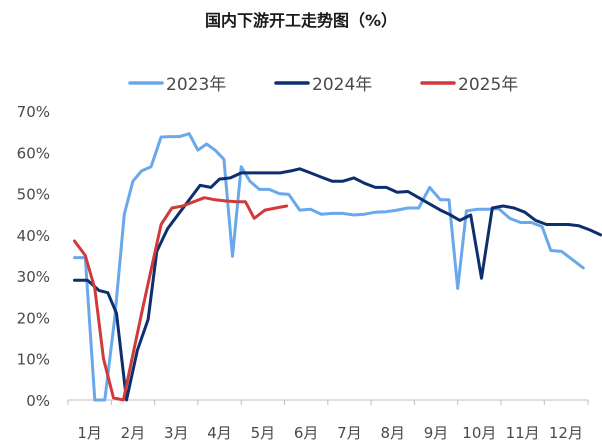  Describe the element at coordinates (436, 433) in the screenshot. I see `x-tick-label: 9月` at that location.